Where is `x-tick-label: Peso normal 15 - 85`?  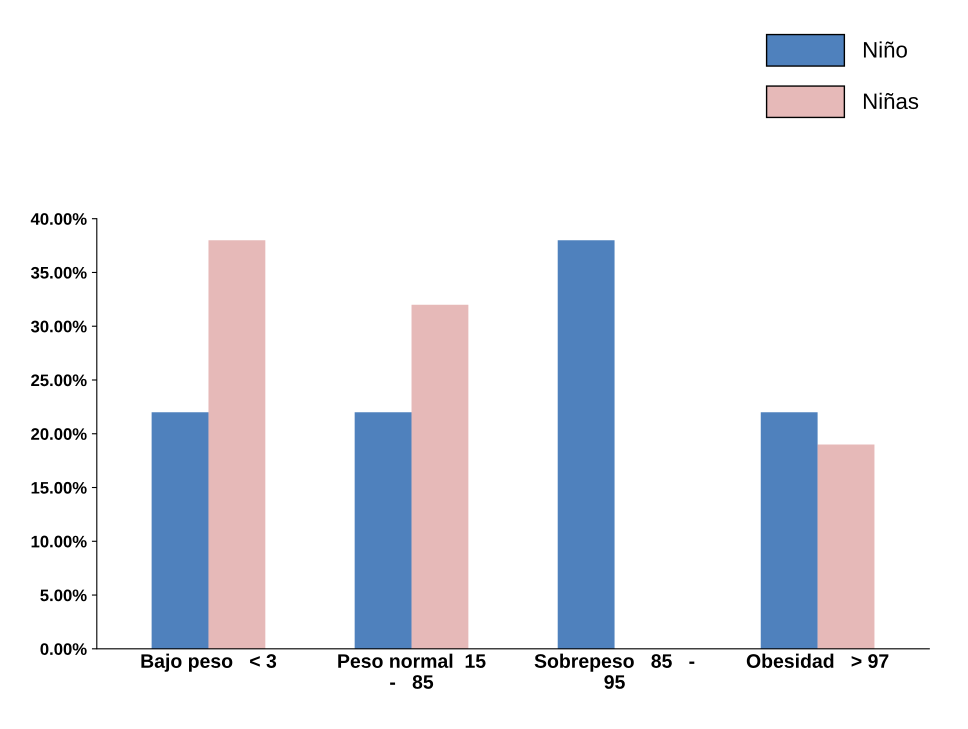 x-tick-label: Peso normal 15 - 85 is located at coordinates (412, 671).